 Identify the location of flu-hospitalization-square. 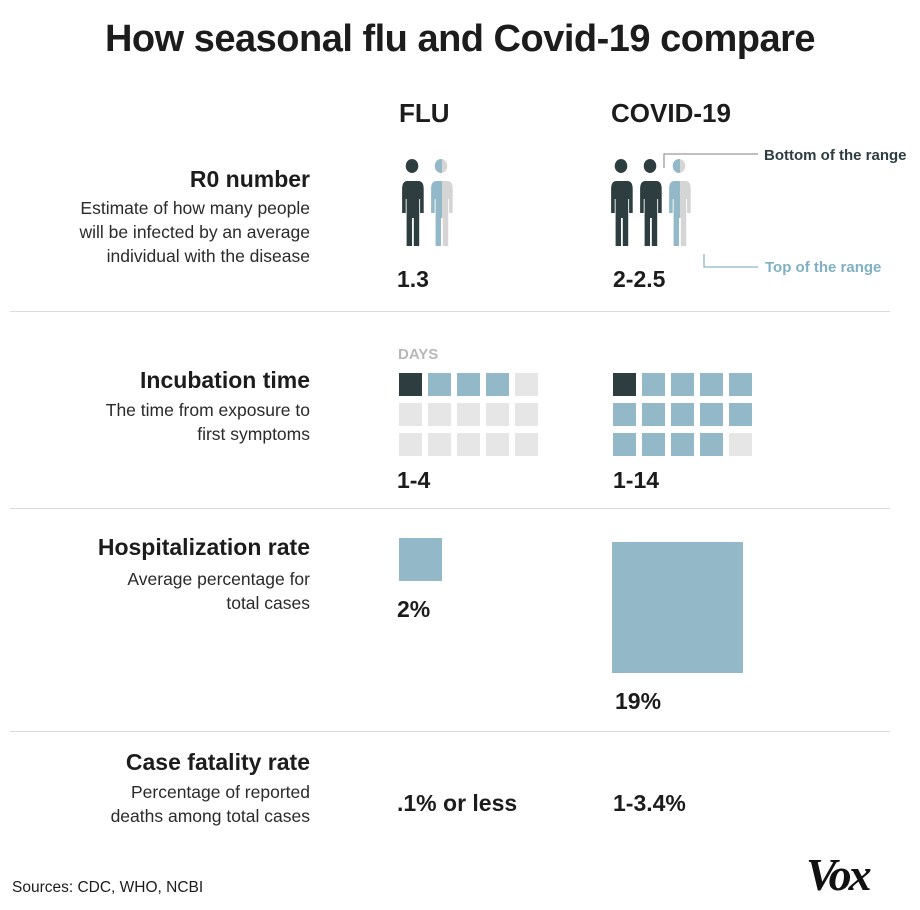
(420, 559).